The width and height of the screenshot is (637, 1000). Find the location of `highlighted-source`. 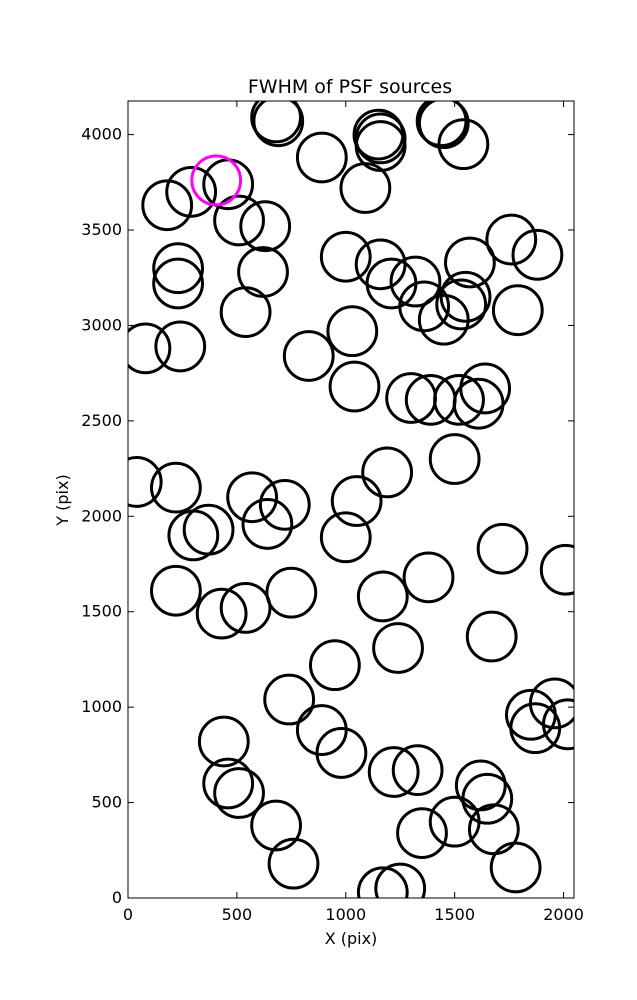

highlighted-source is located at coordinates (216, 180).